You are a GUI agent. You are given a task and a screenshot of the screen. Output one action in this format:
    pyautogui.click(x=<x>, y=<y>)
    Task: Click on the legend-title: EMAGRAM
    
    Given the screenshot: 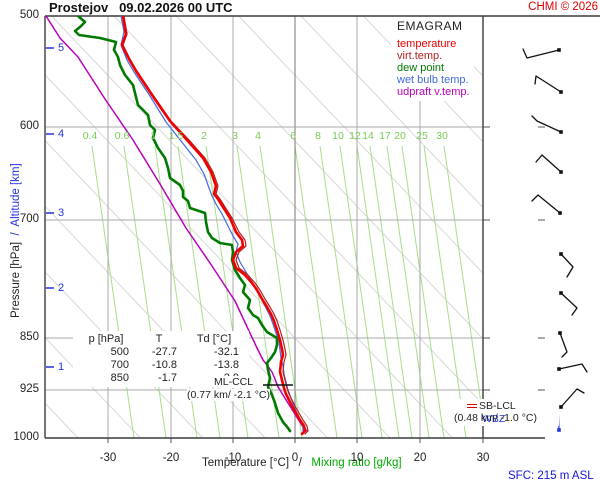 What is the action you would take?
    pyautogui.click(x=430, y=26)
    